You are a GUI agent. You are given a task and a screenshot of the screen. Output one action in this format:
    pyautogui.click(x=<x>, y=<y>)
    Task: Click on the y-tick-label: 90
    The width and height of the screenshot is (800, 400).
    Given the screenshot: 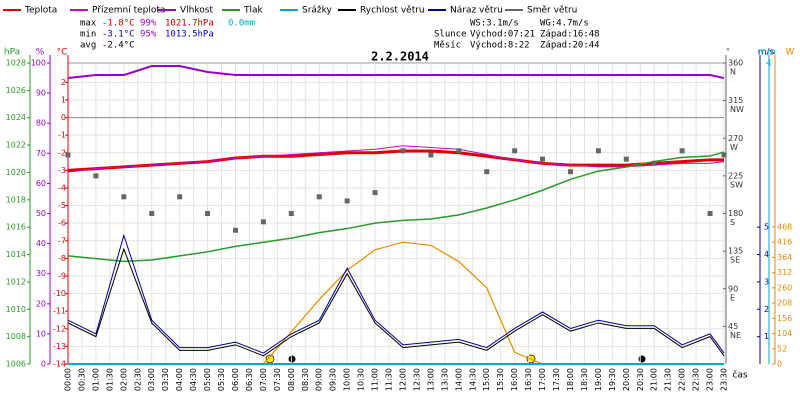 What is the action you would take?
    pyautogui.click(x=733, y=288)
    